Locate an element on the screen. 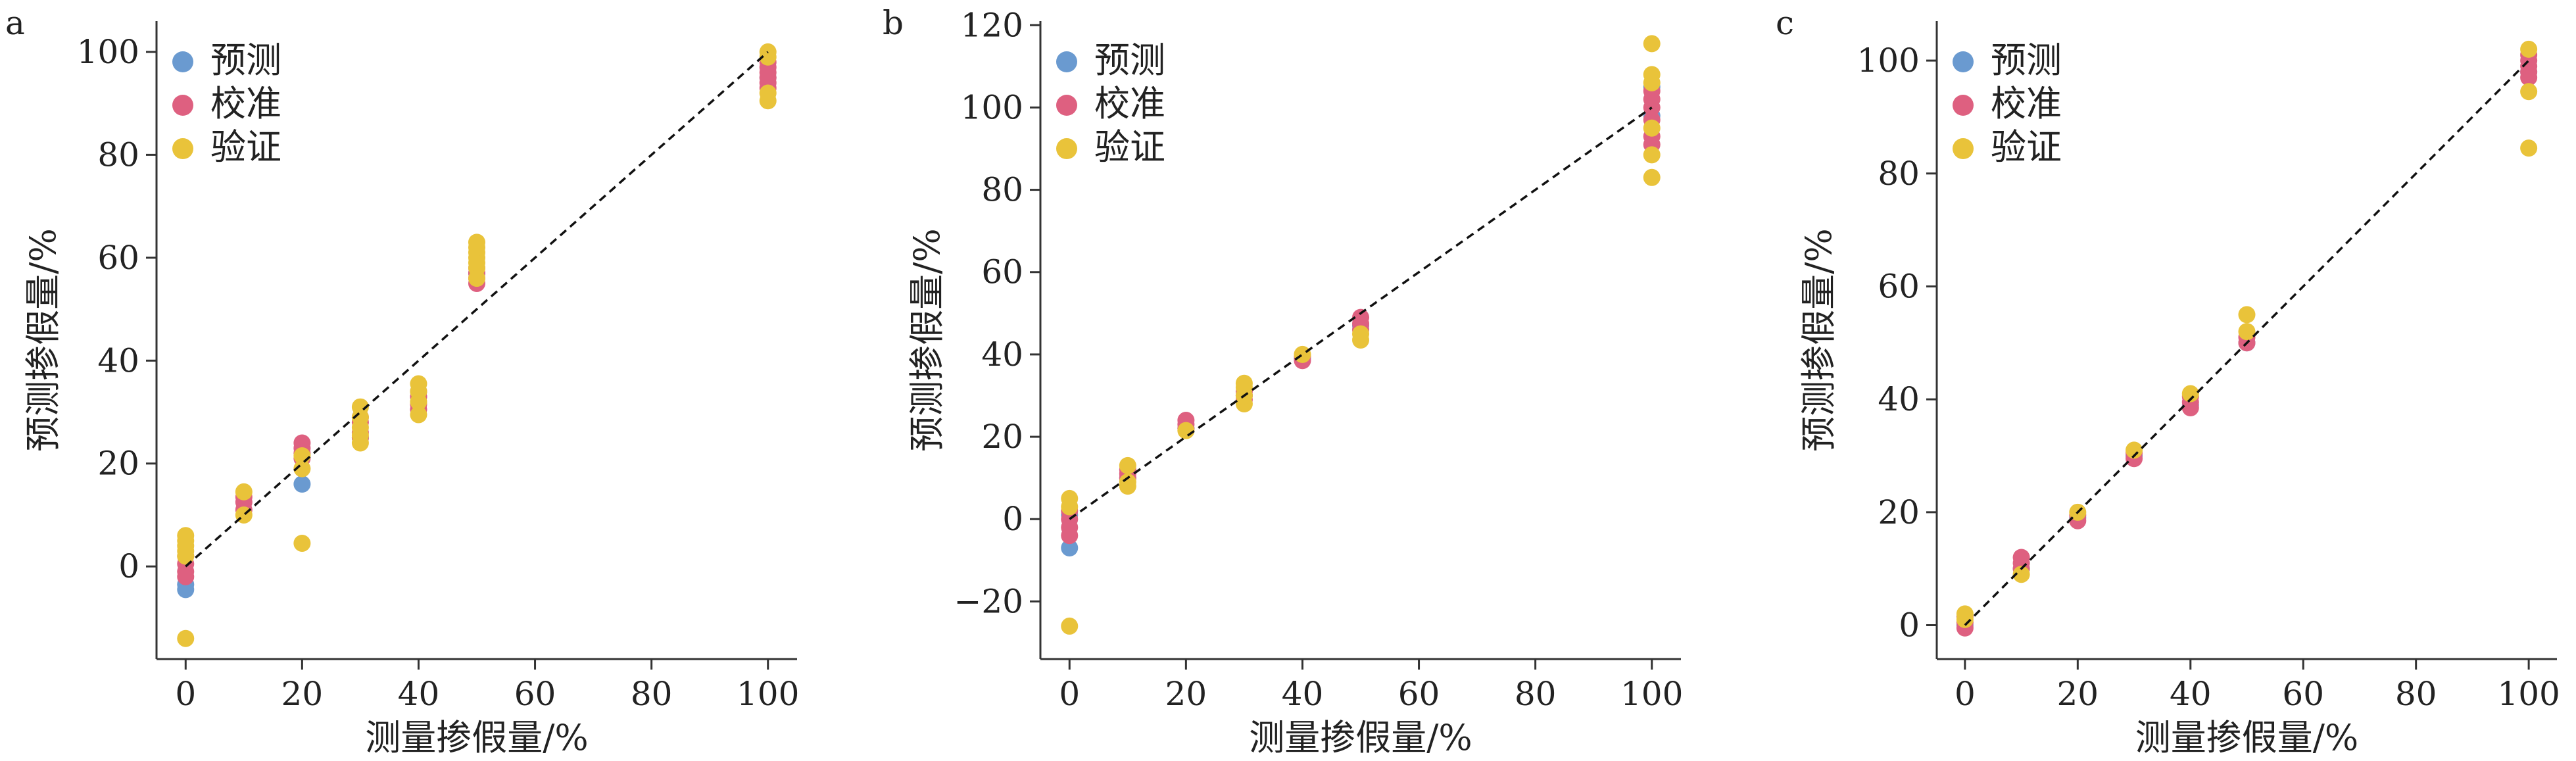 The height and width of the screenshot is (761, 2576). reference-line is located at coordinates (1361, 313).